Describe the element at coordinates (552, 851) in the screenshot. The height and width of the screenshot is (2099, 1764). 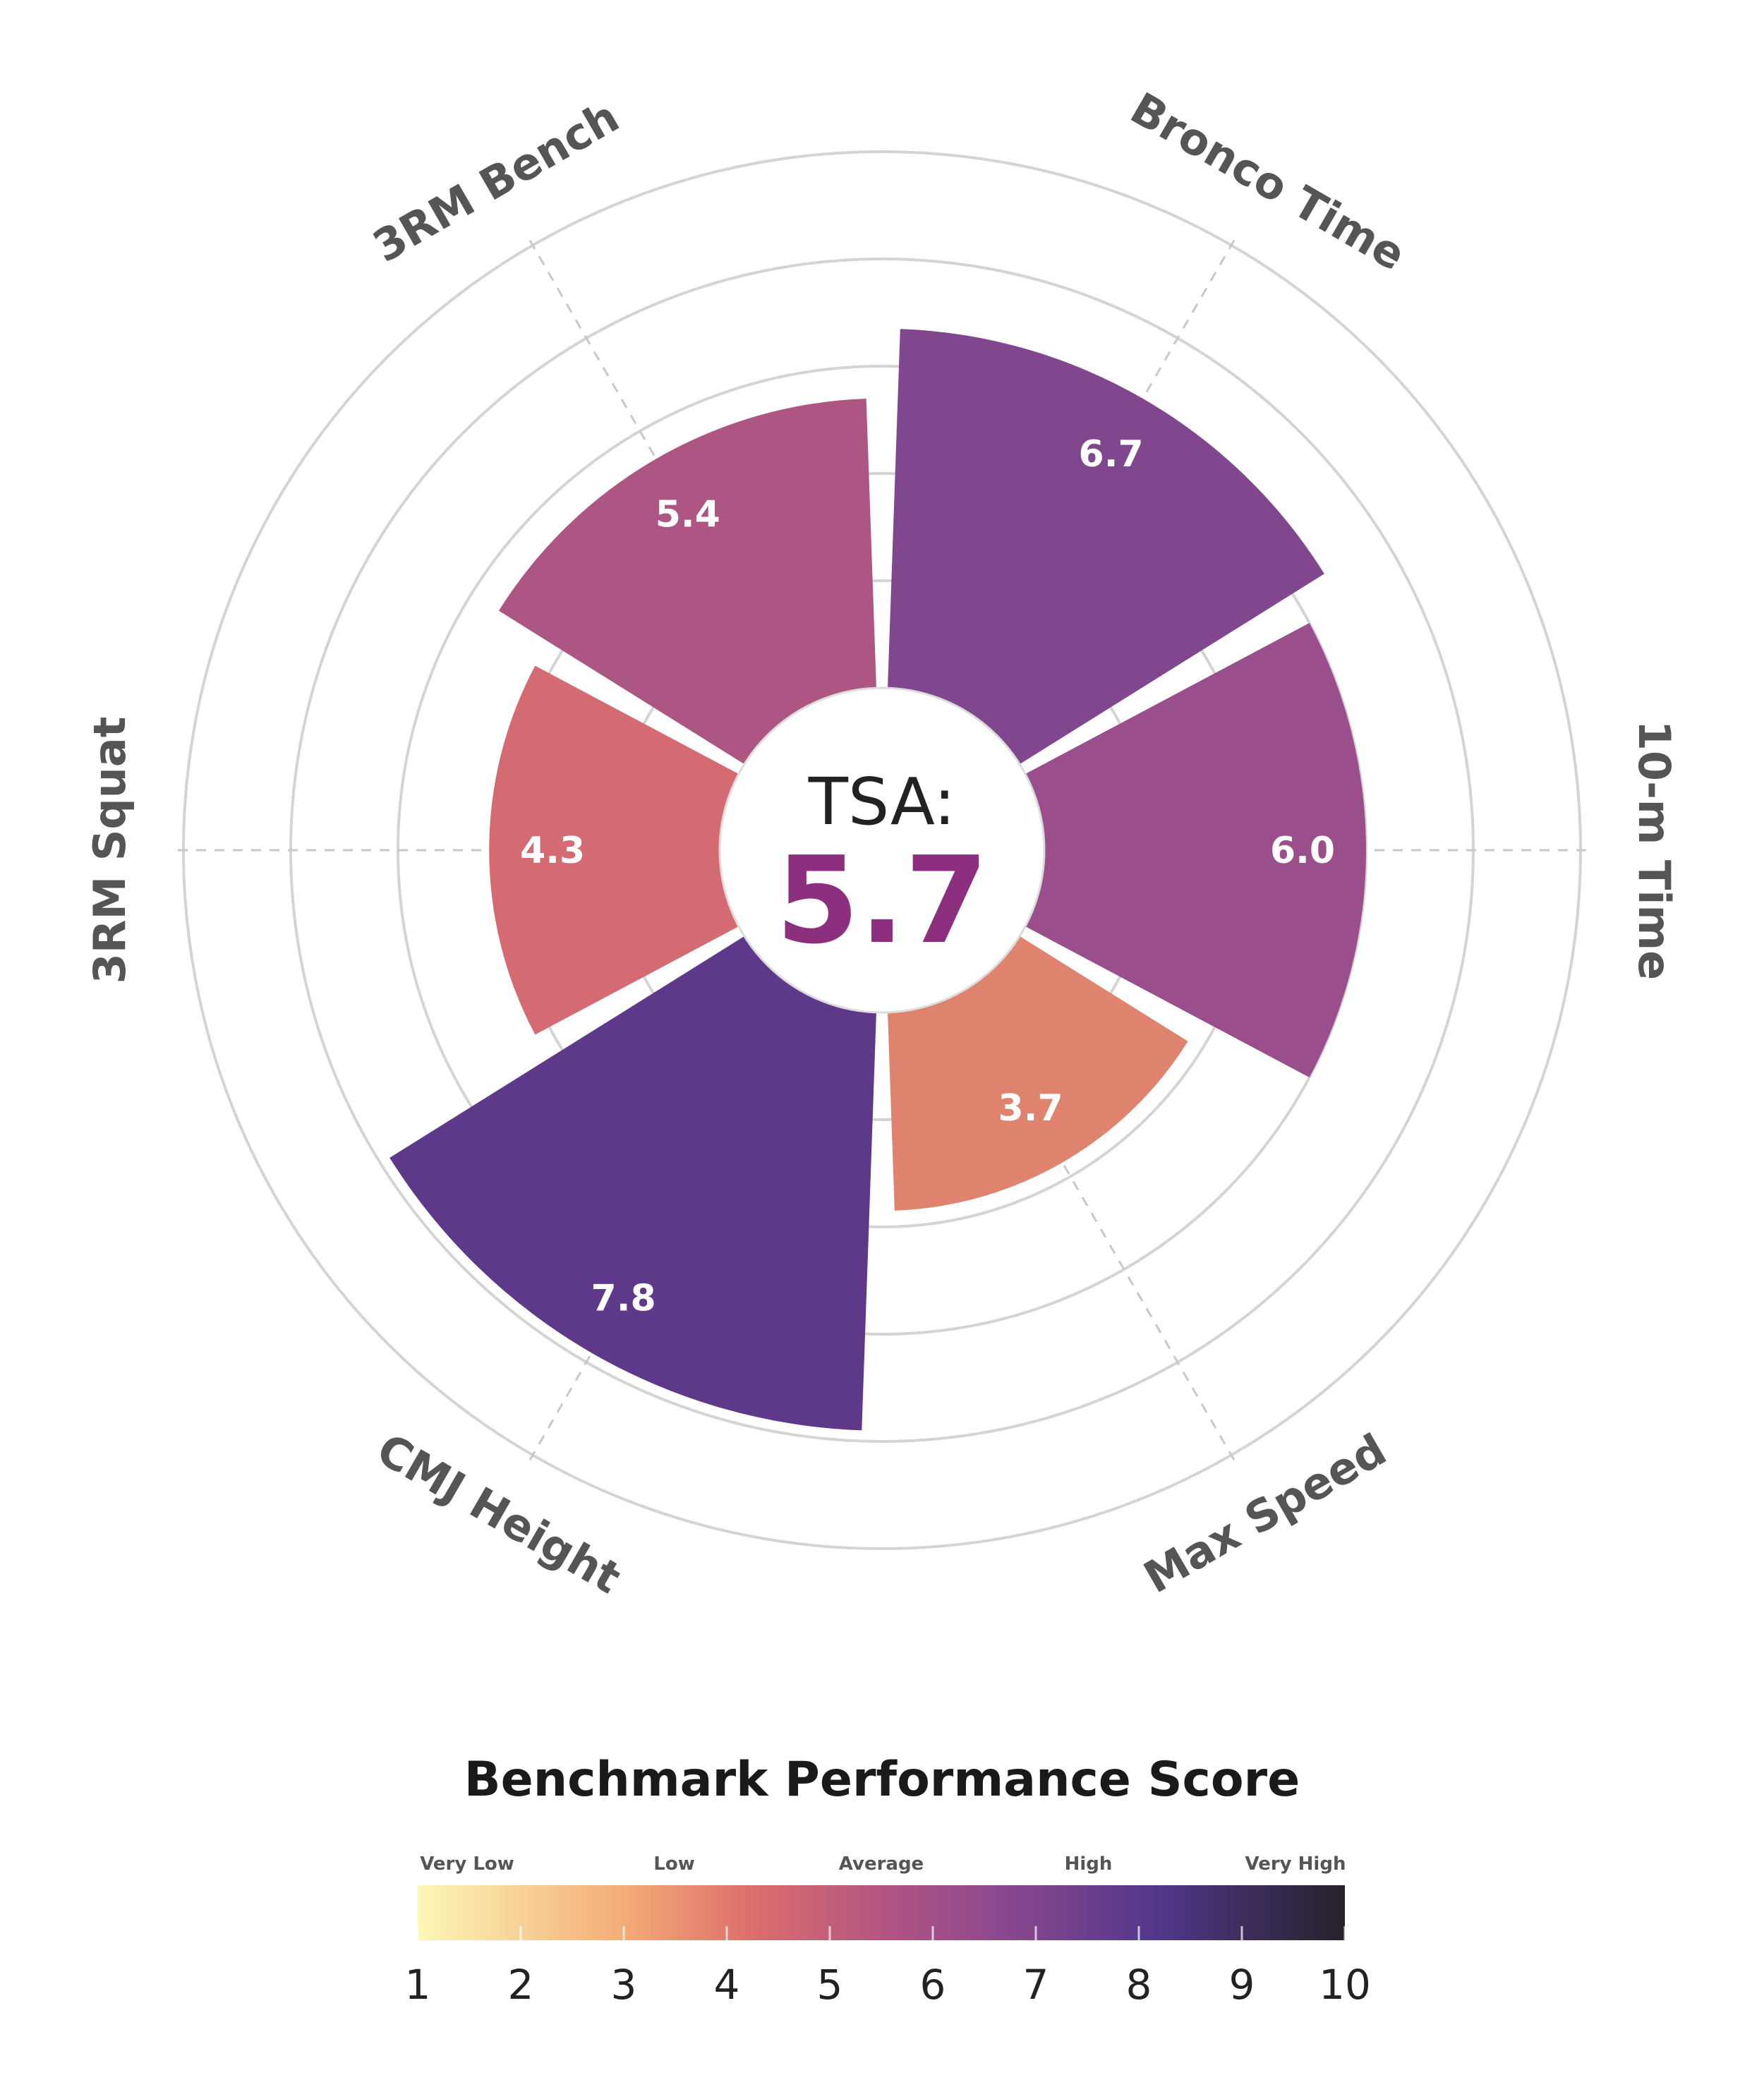
I see `value-label: 4.3` at that location.